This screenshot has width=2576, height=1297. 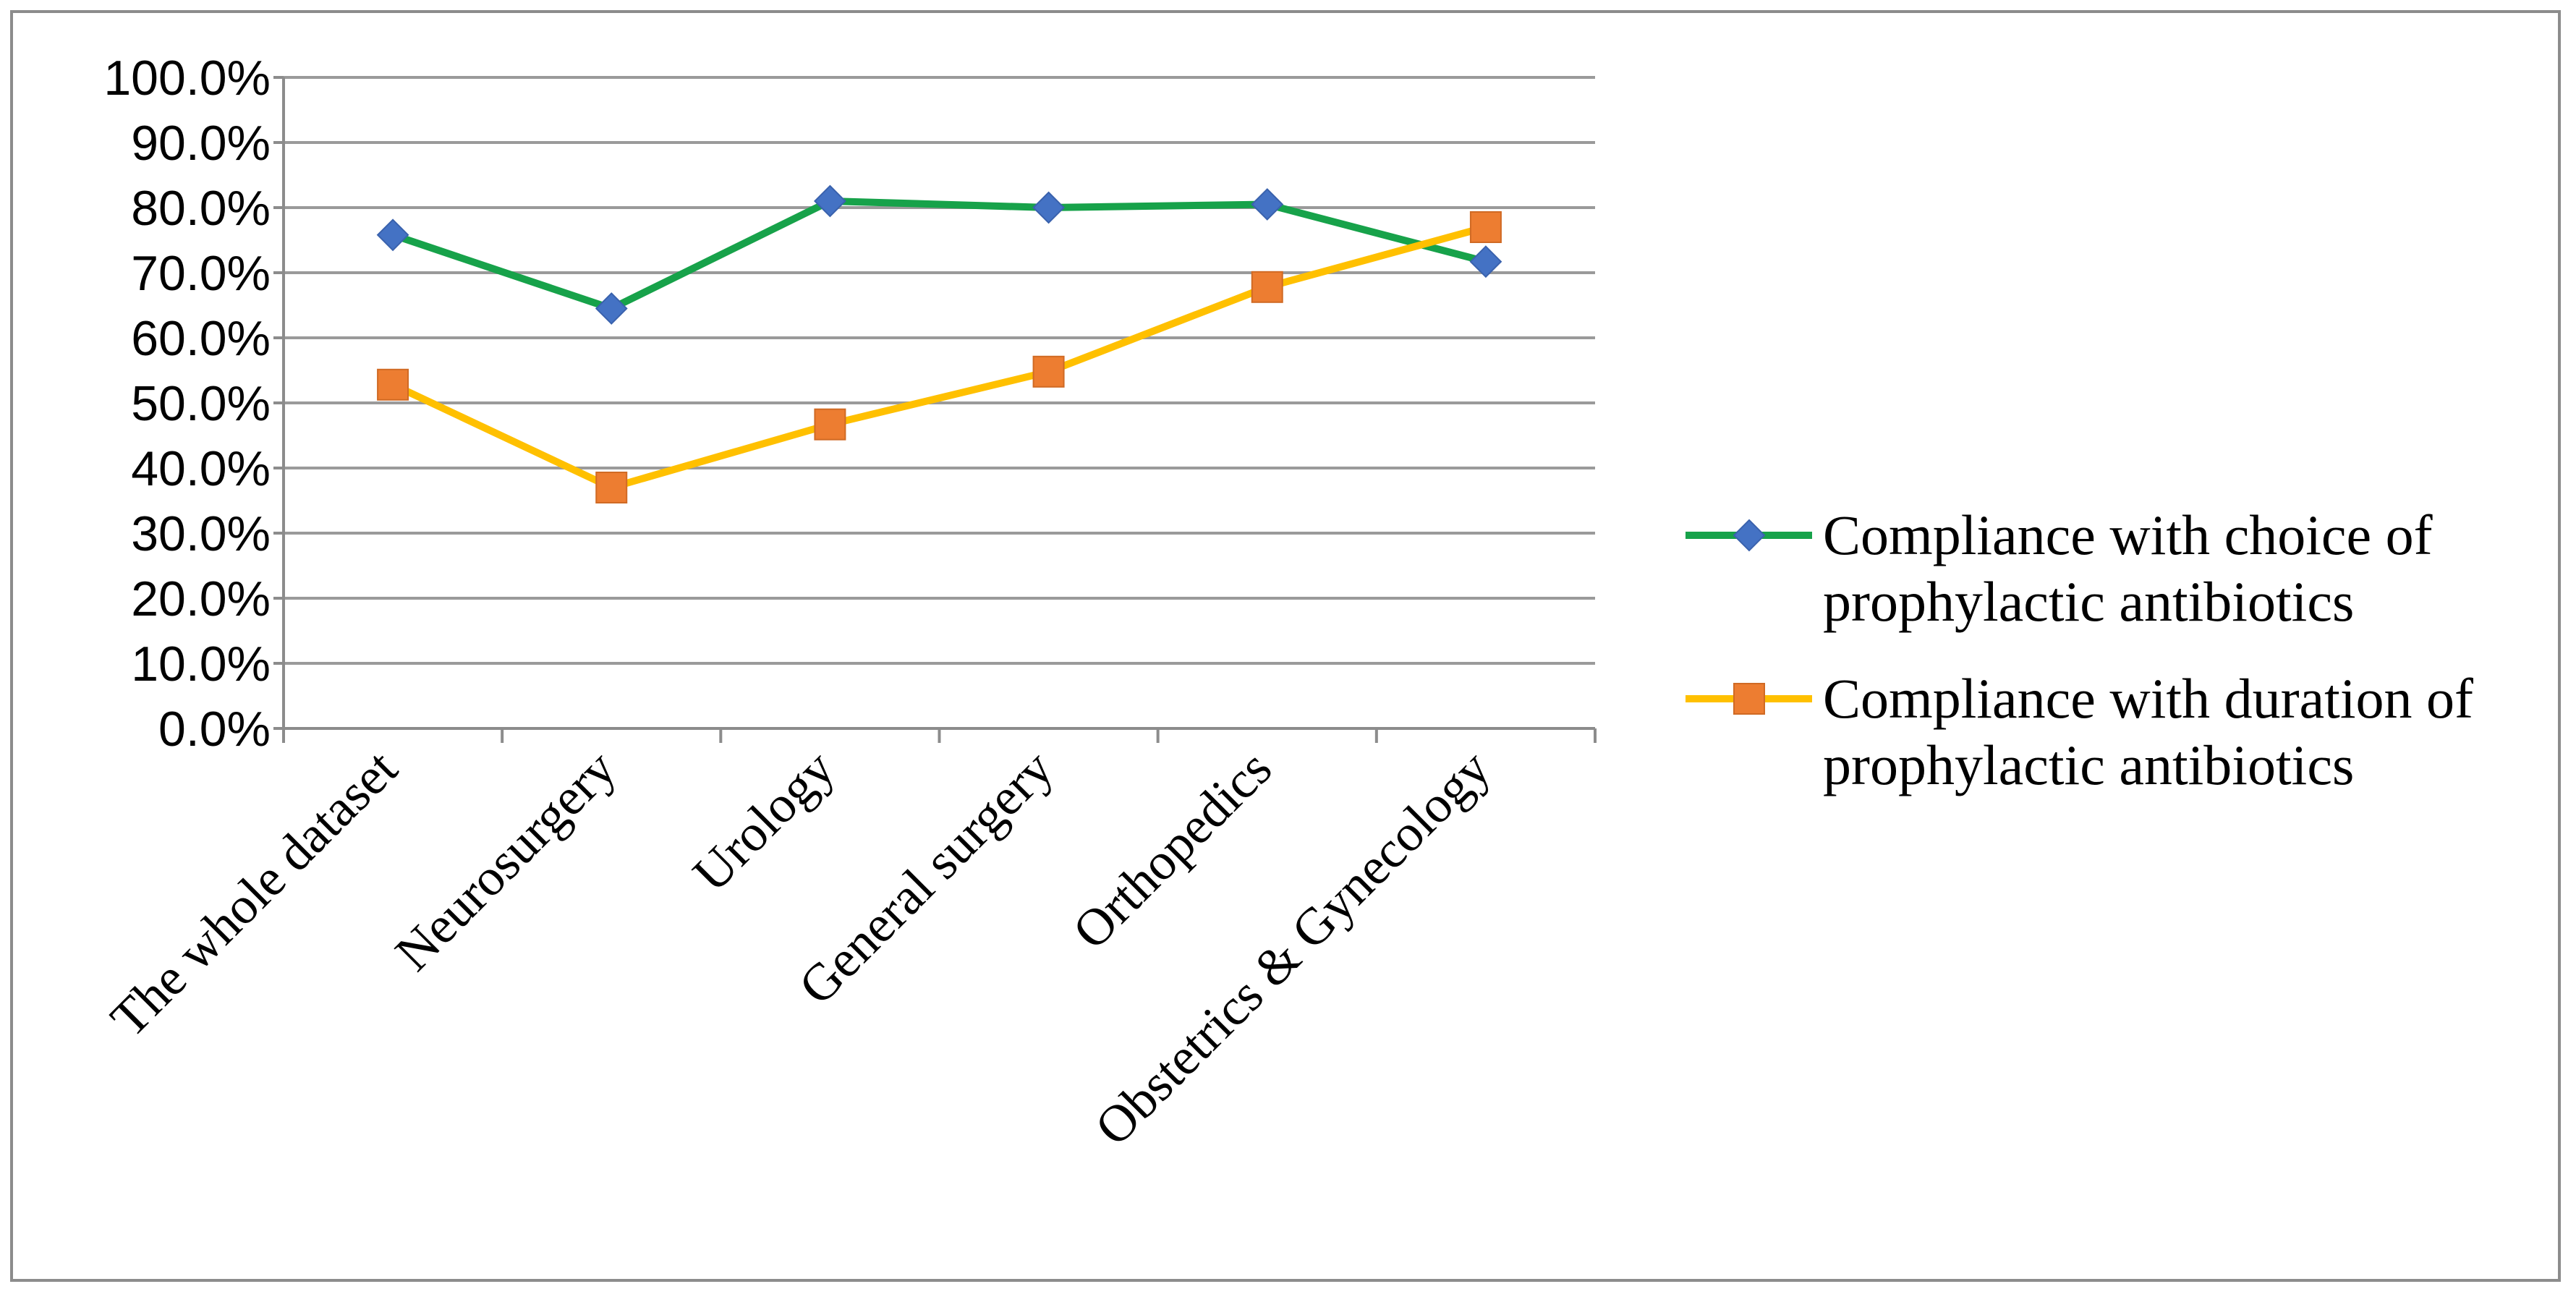 What do you see at coordinates (763, 821) in the screenshot?
I see `x-tick-label: Urology` at bounding box center [763, 821].